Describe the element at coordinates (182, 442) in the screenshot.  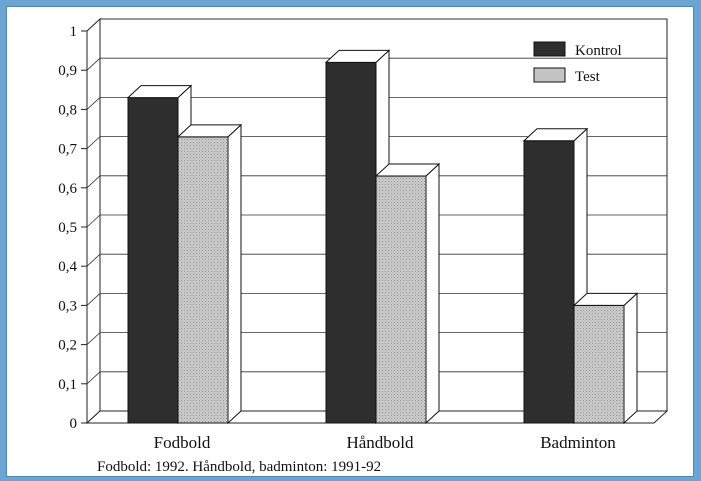
I see `x-category-label: Fodbold` at that location.